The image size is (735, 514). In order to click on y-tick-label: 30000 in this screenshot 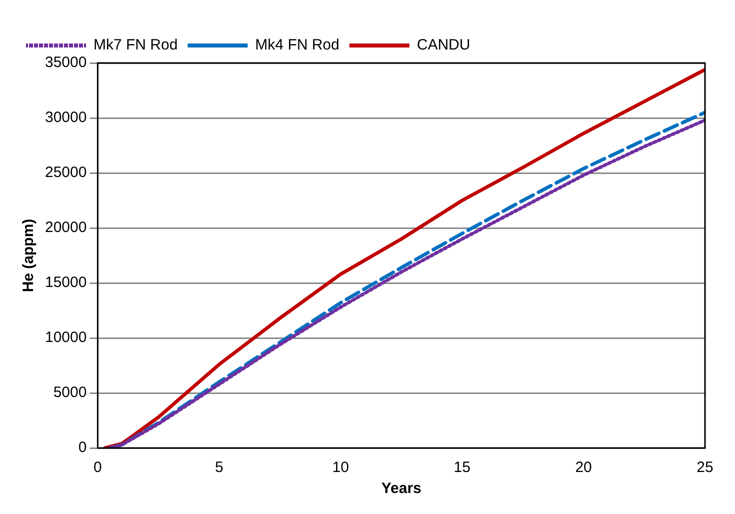, I will do `click(65, 117)`.